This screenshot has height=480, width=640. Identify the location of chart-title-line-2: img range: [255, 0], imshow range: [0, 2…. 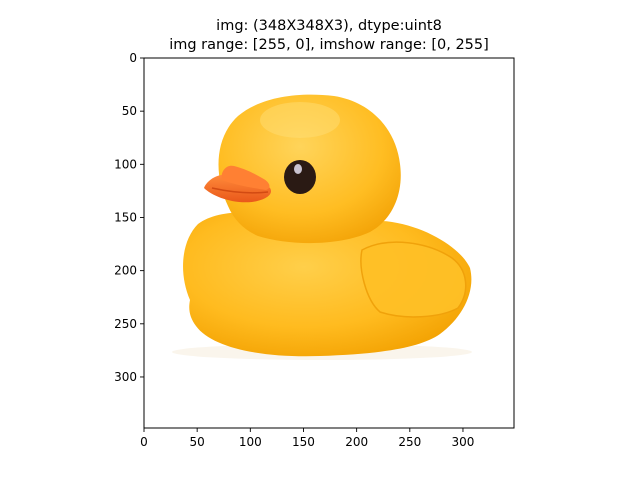
(329, 45).